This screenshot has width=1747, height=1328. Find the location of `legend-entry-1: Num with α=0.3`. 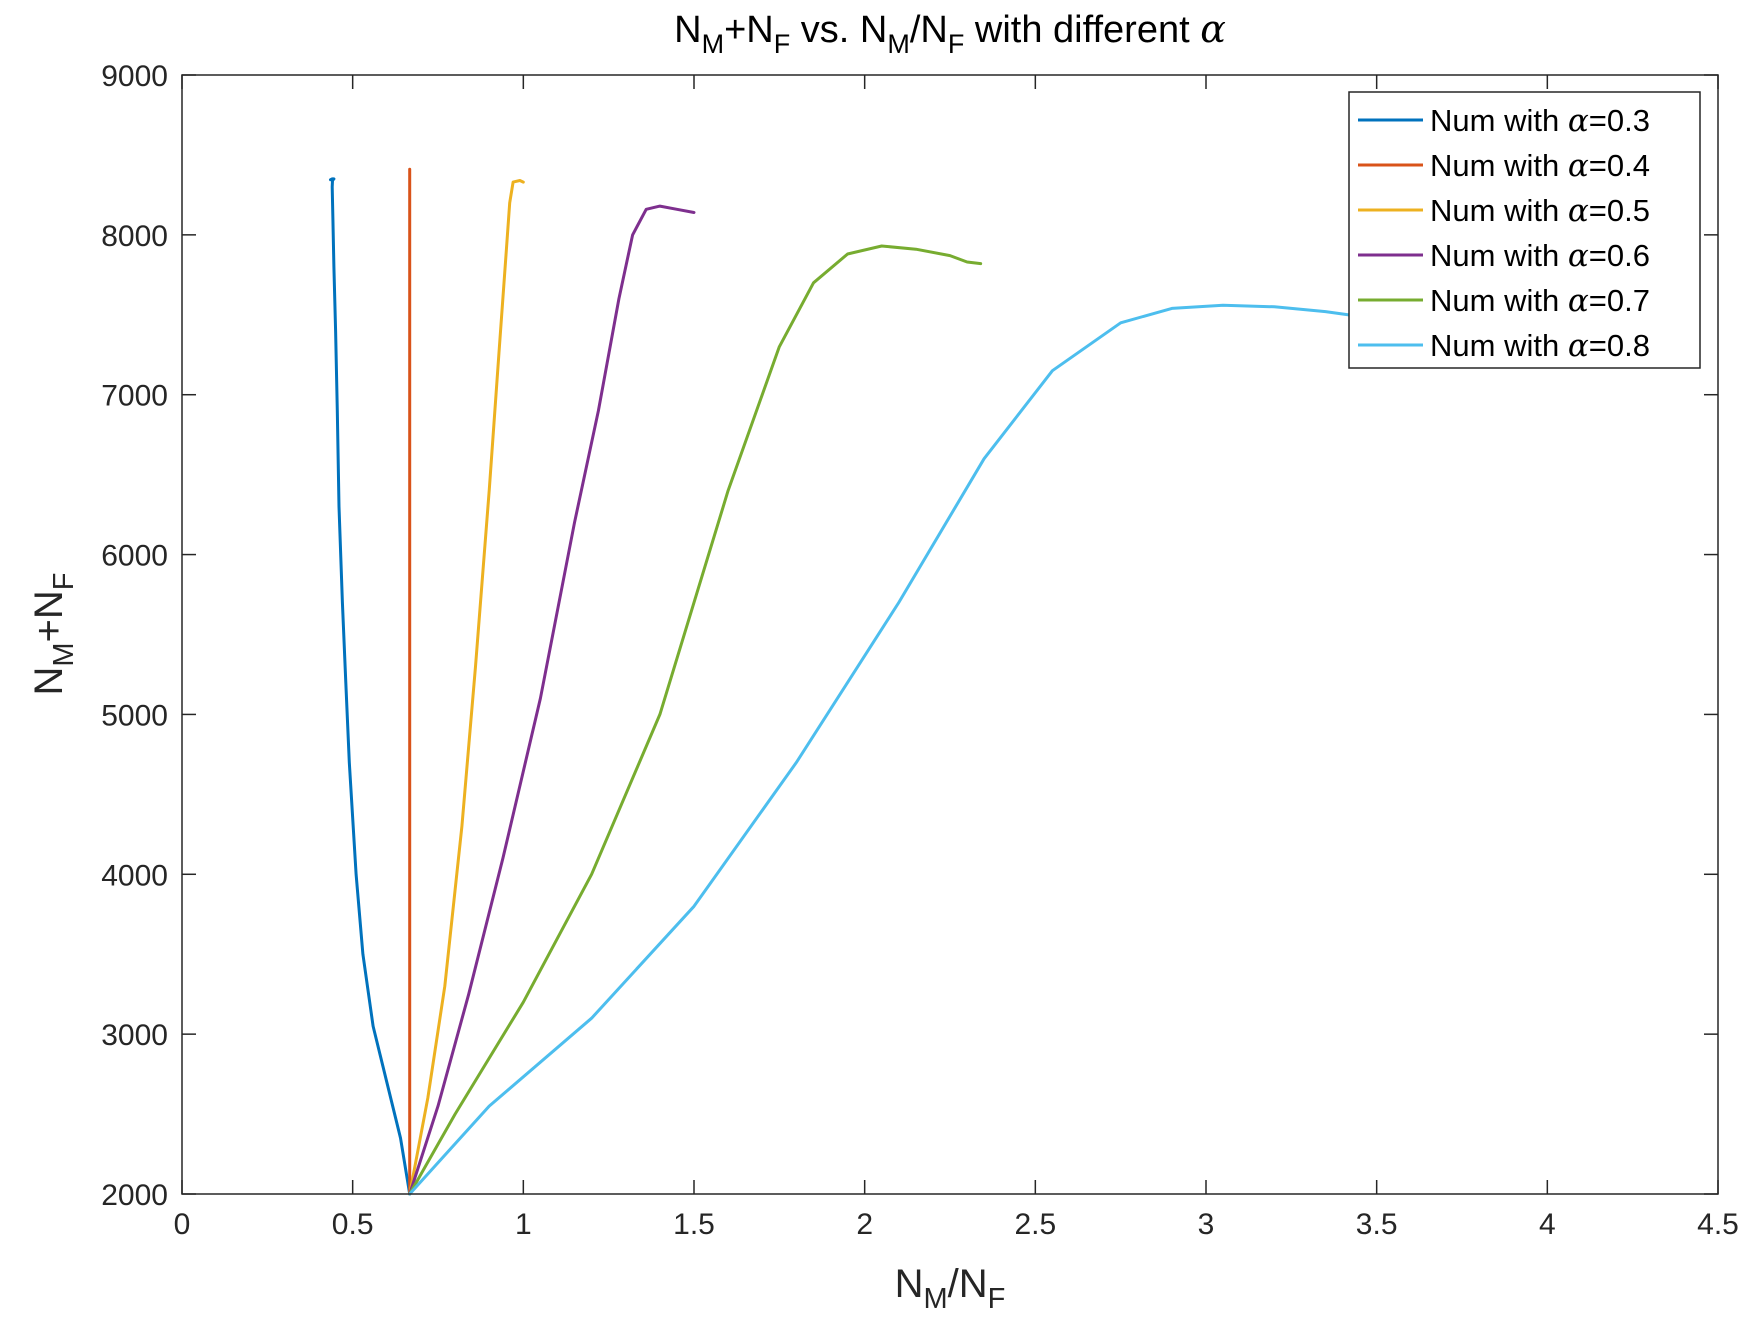

legend-entry-1: Num with α=0.3 is located at coordinates (1504, 121).